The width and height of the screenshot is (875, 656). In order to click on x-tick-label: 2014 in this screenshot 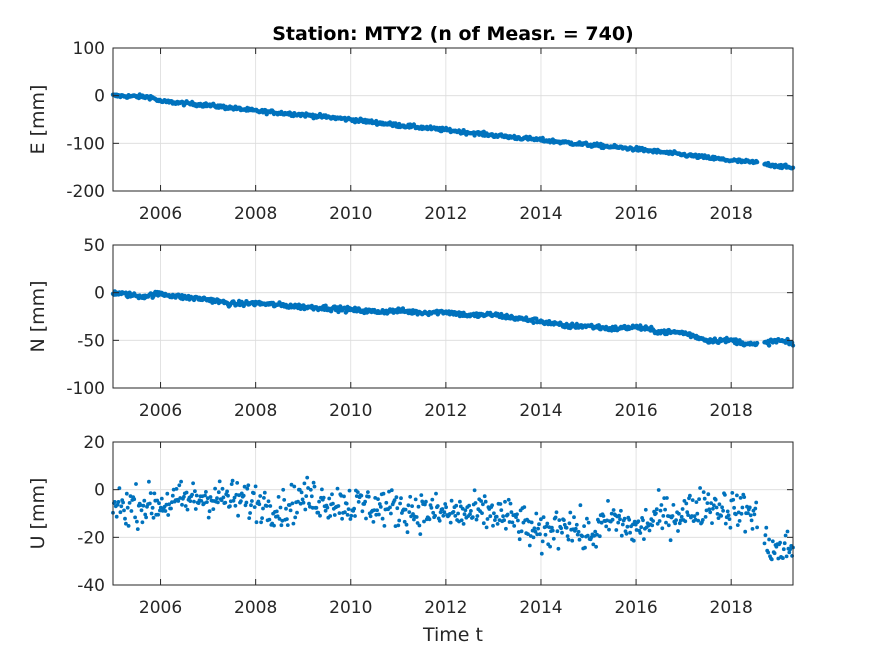, I will do `click(540, 214)`.